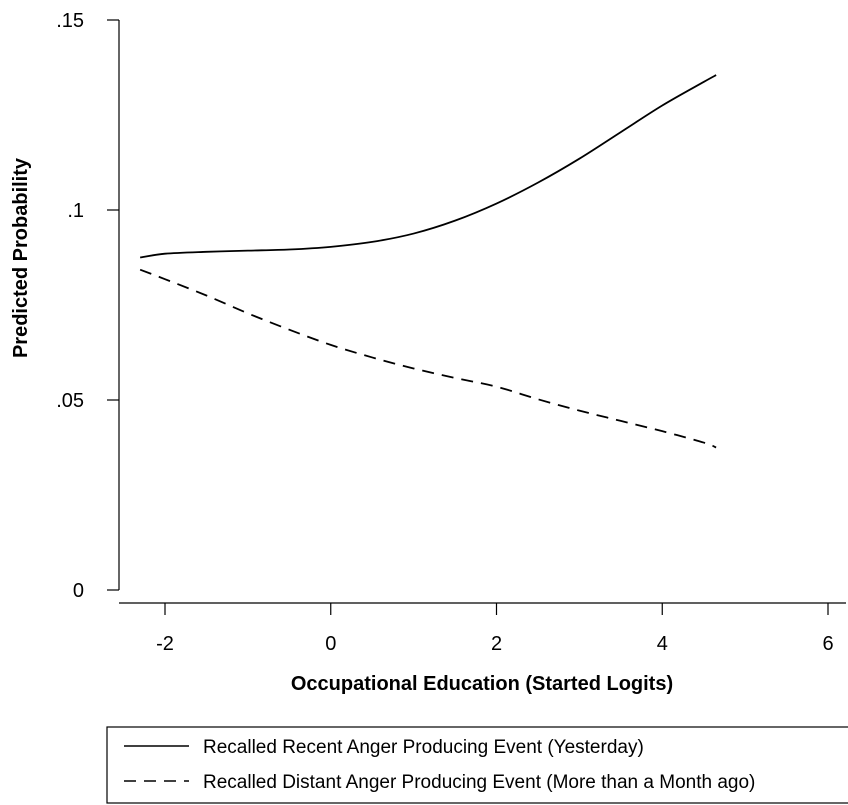 The image size is (848, 805). What do you see at coordinates (496, 644) in the screenshot?
I see `x-tick-label: 2` at bounding box center [496, 644].